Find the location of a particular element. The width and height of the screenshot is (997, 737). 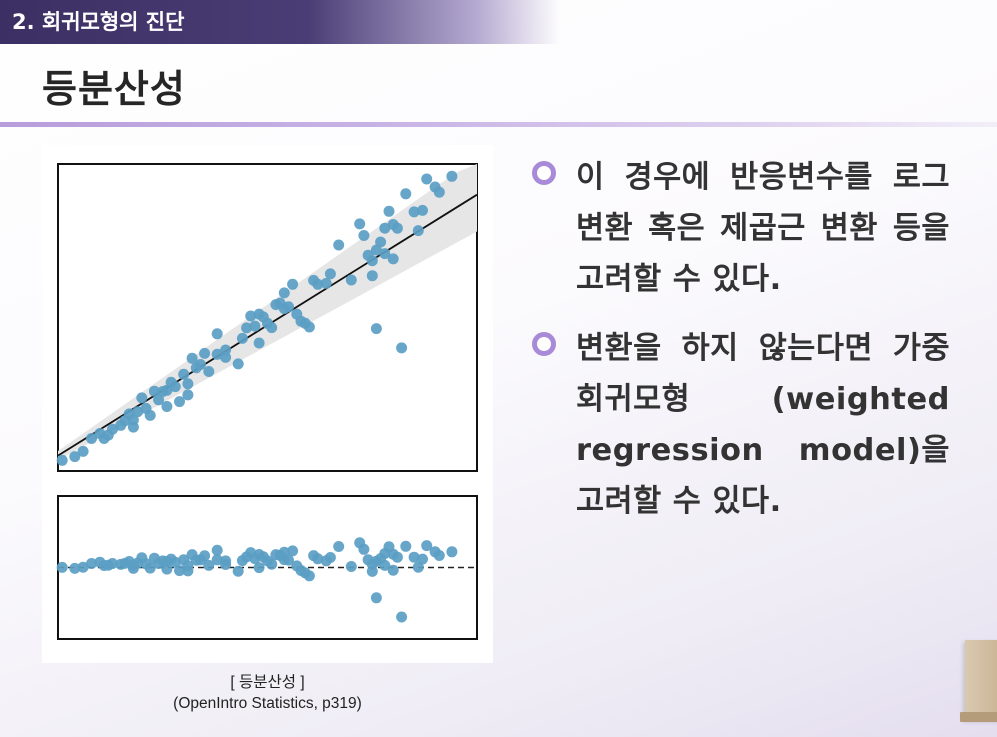

caption-source: (OpenIntro Statistics, p319) is located at coordinates (267, 703).